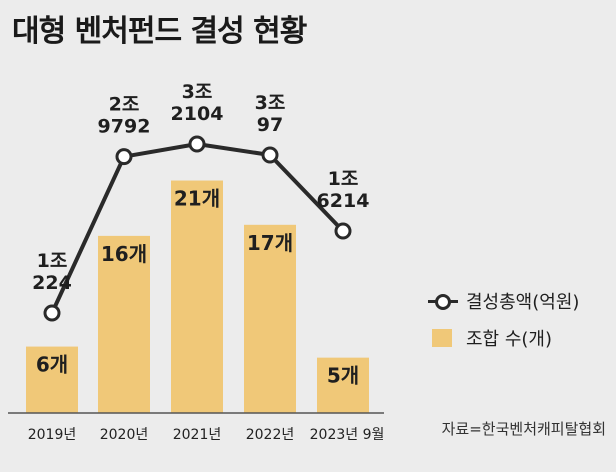  What do you see at coordinates (52, 272) in the screenshot?
I see `line-value-label: 1조 224` at bounding box center [52, 272].